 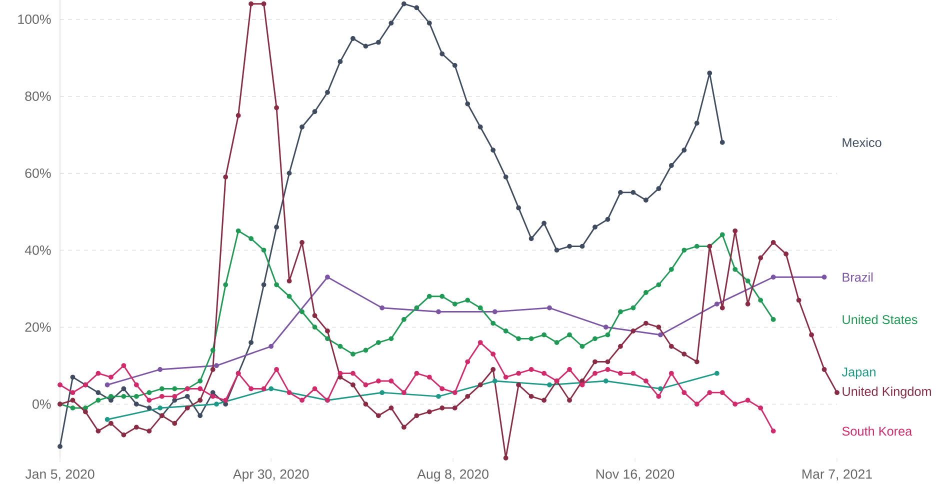 What do you see at coordinates (880, 319) in the screenshot?
I see `text: United States` at bounding box center [880, 319].